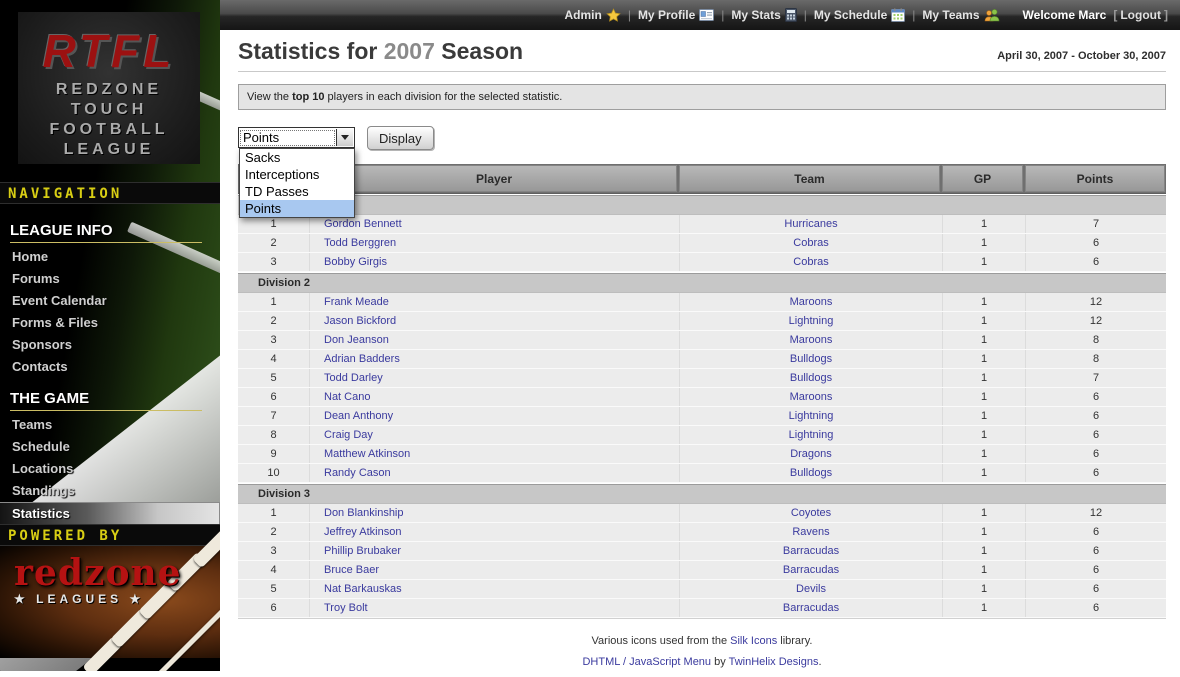 The width and height of the screenshot is (1180, 677). Describe the element at coordinates (702, 397) in the screenshot. I see `table-row: 6 Nat Cano Maroons 1 6` at that location.